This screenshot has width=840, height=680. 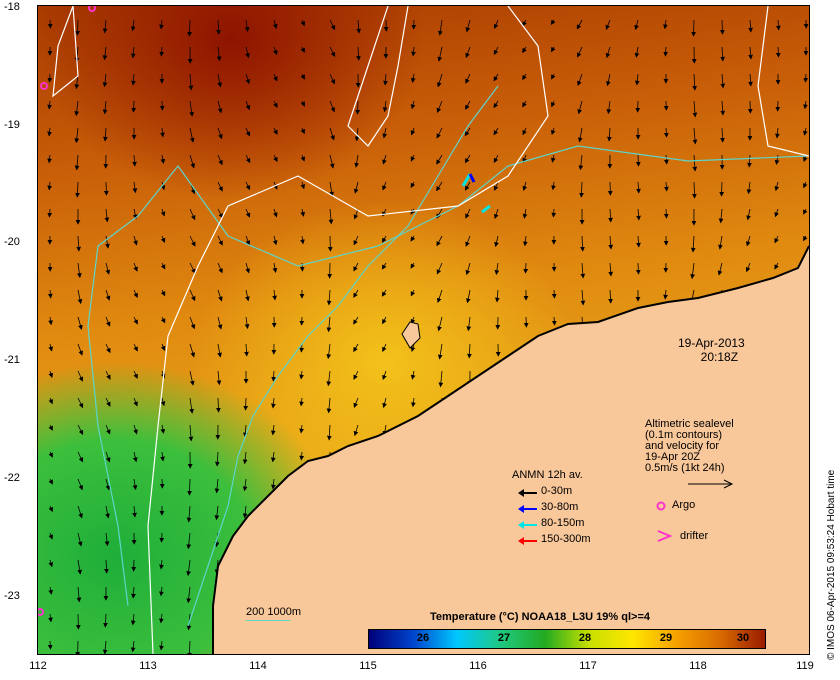 I want to click on argo-label: Argo, so click(x=684, y=505).